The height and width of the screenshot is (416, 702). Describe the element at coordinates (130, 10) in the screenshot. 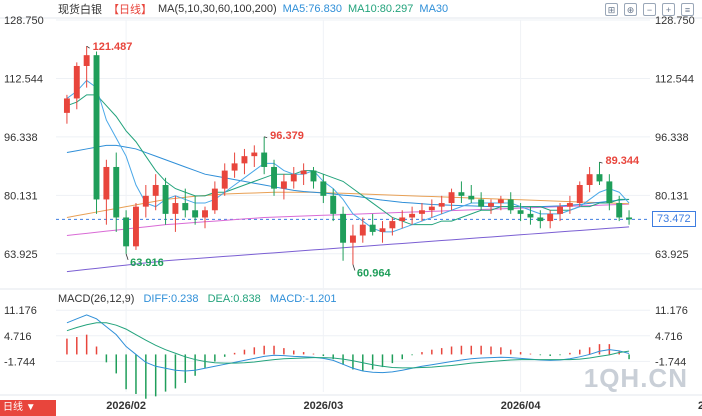

I see `period-selector: 【日线】` at that location.